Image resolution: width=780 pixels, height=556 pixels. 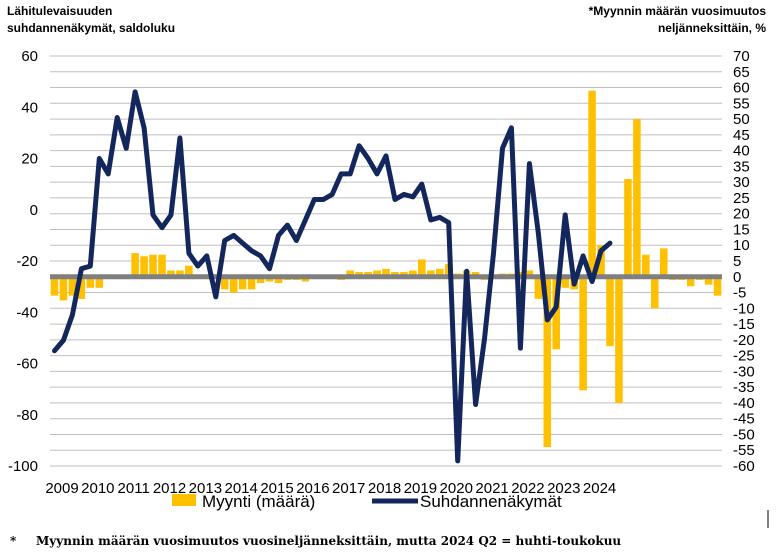 I want to click on x-tick-label: 2016, so click(x=312, y=488).